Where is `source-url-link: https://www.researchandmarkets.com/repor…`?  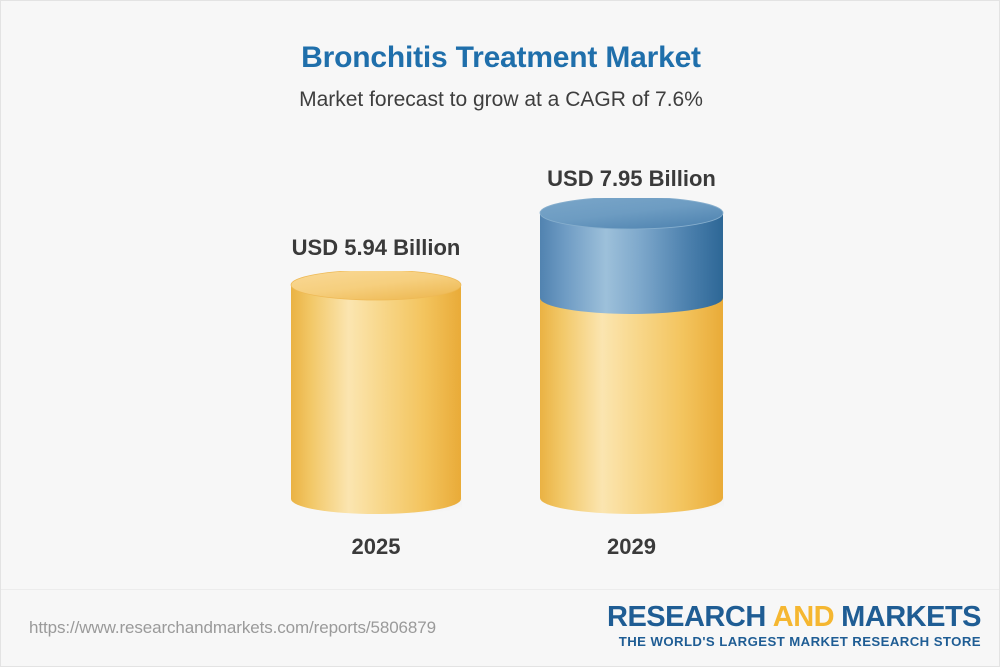
source-url-link: https://www.researchandmarkets.com/repor… is located at coordinates (232, 627).